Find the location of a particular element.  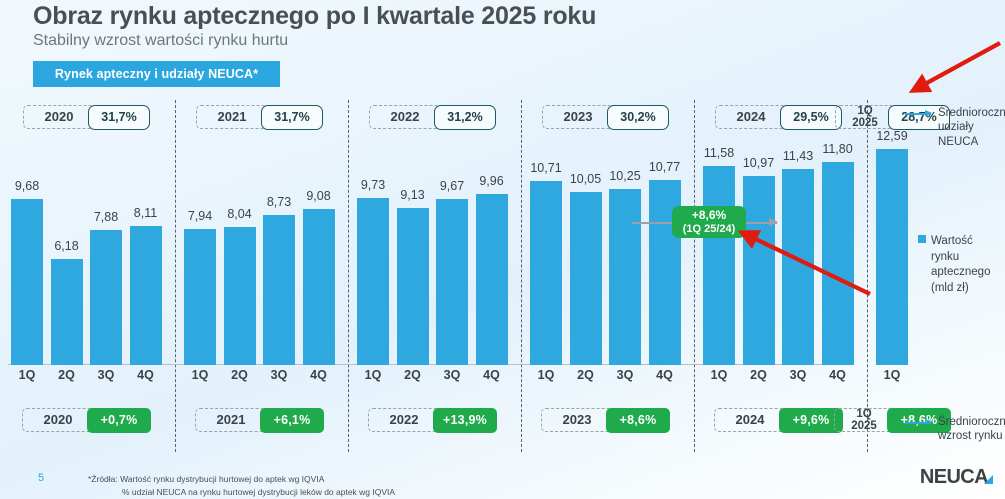

growth-note-line2: wzrost rynku is located at coordinates (970, 436).